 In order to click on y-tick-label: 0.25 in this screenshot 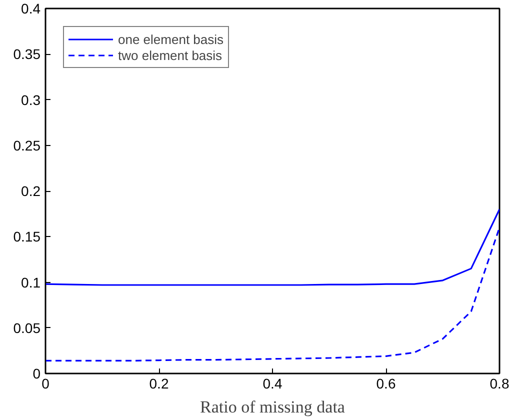, I will do `click(27, 145)`.